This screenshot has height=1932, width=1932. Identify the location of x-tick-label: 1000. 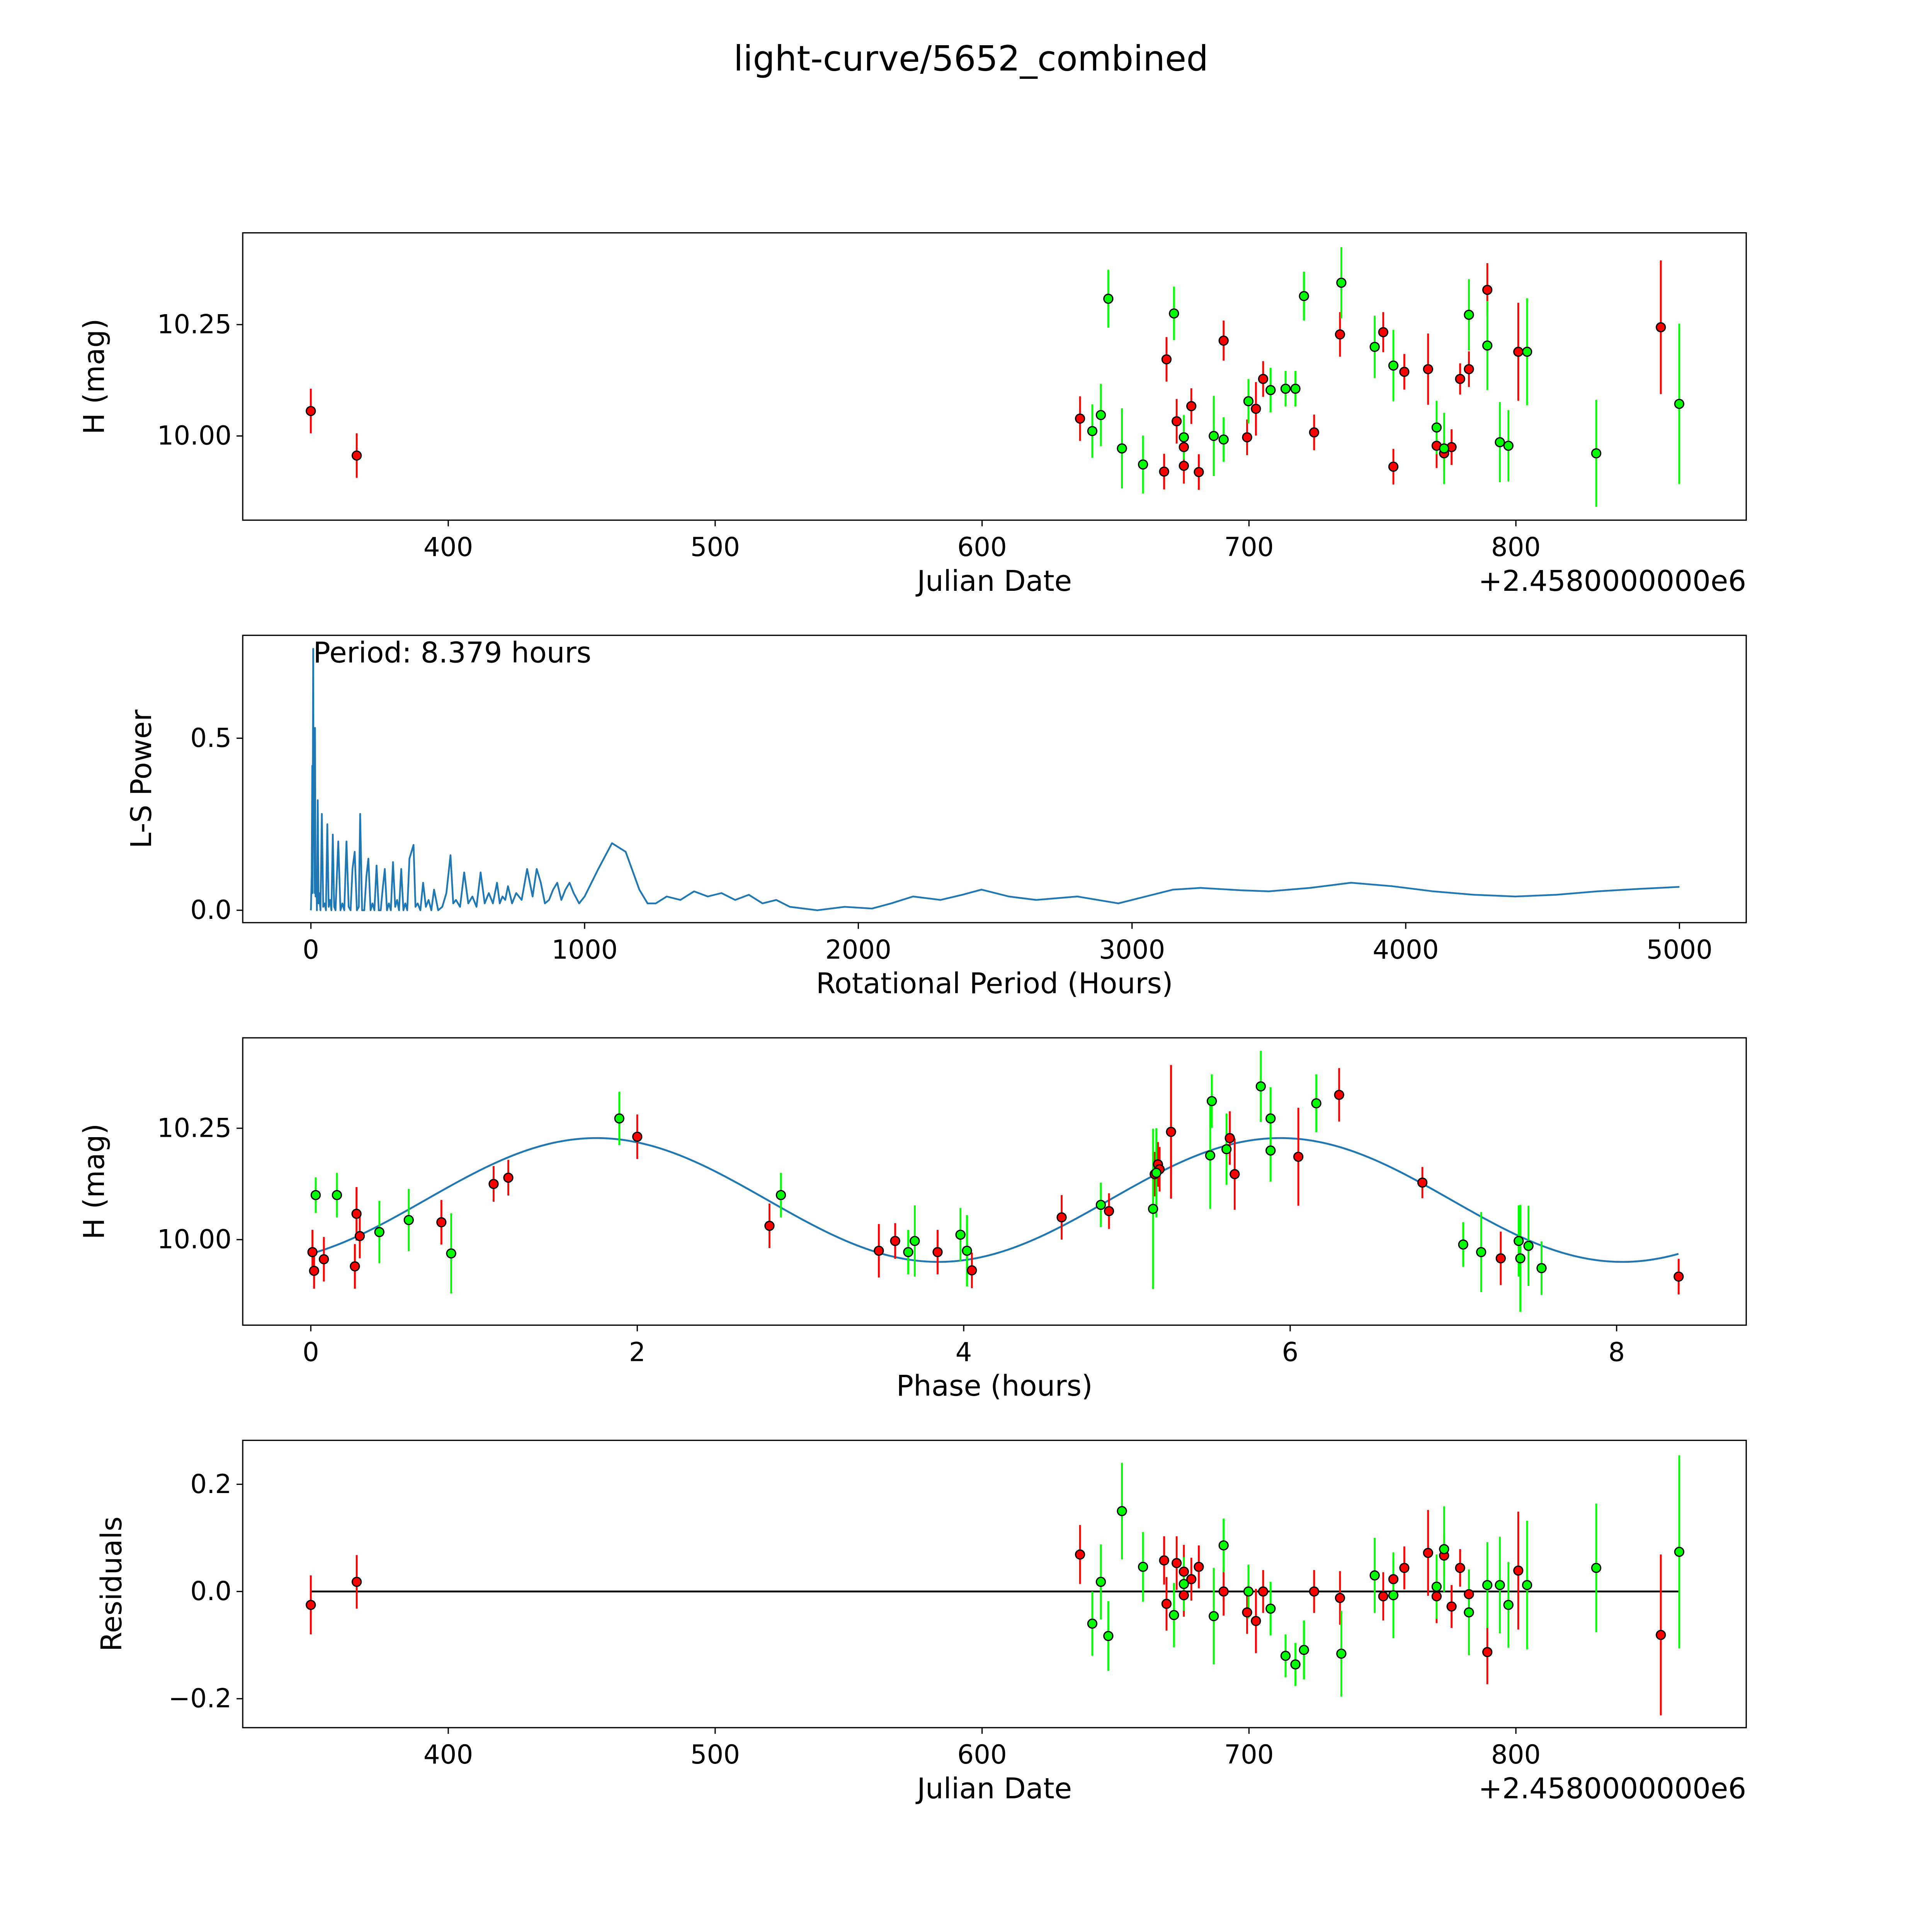
(584, 950).